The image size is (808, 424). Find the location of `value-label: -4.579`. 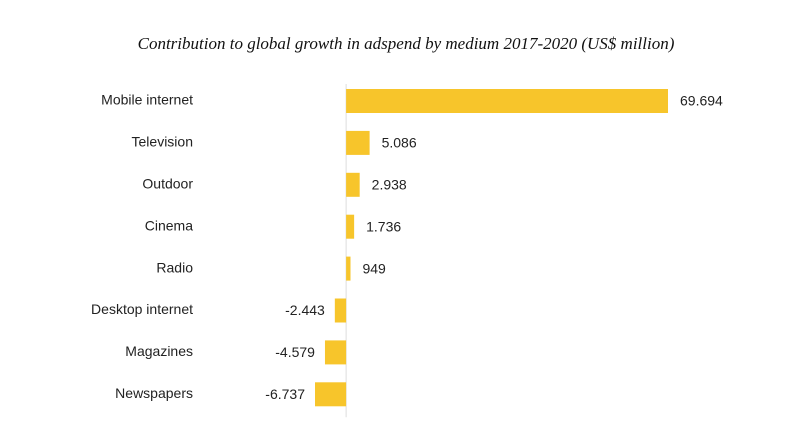

value-label: -4.579 is located at coordinates (295, 352).